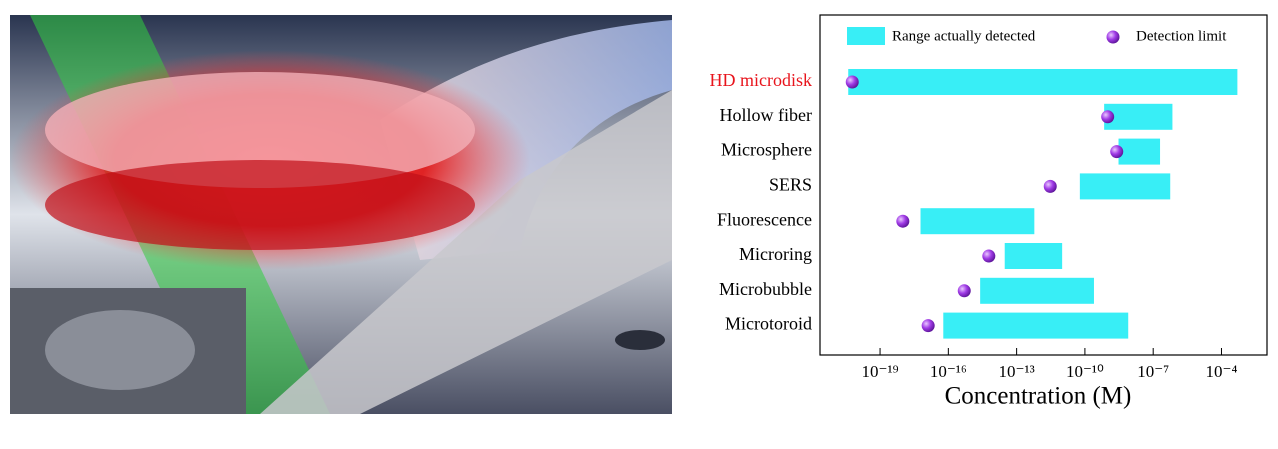  What do you see at coordinates (766, 115) in the screenshot?
I see `y-tick-label: Hollow fiber` at bounding box center [766, 115].